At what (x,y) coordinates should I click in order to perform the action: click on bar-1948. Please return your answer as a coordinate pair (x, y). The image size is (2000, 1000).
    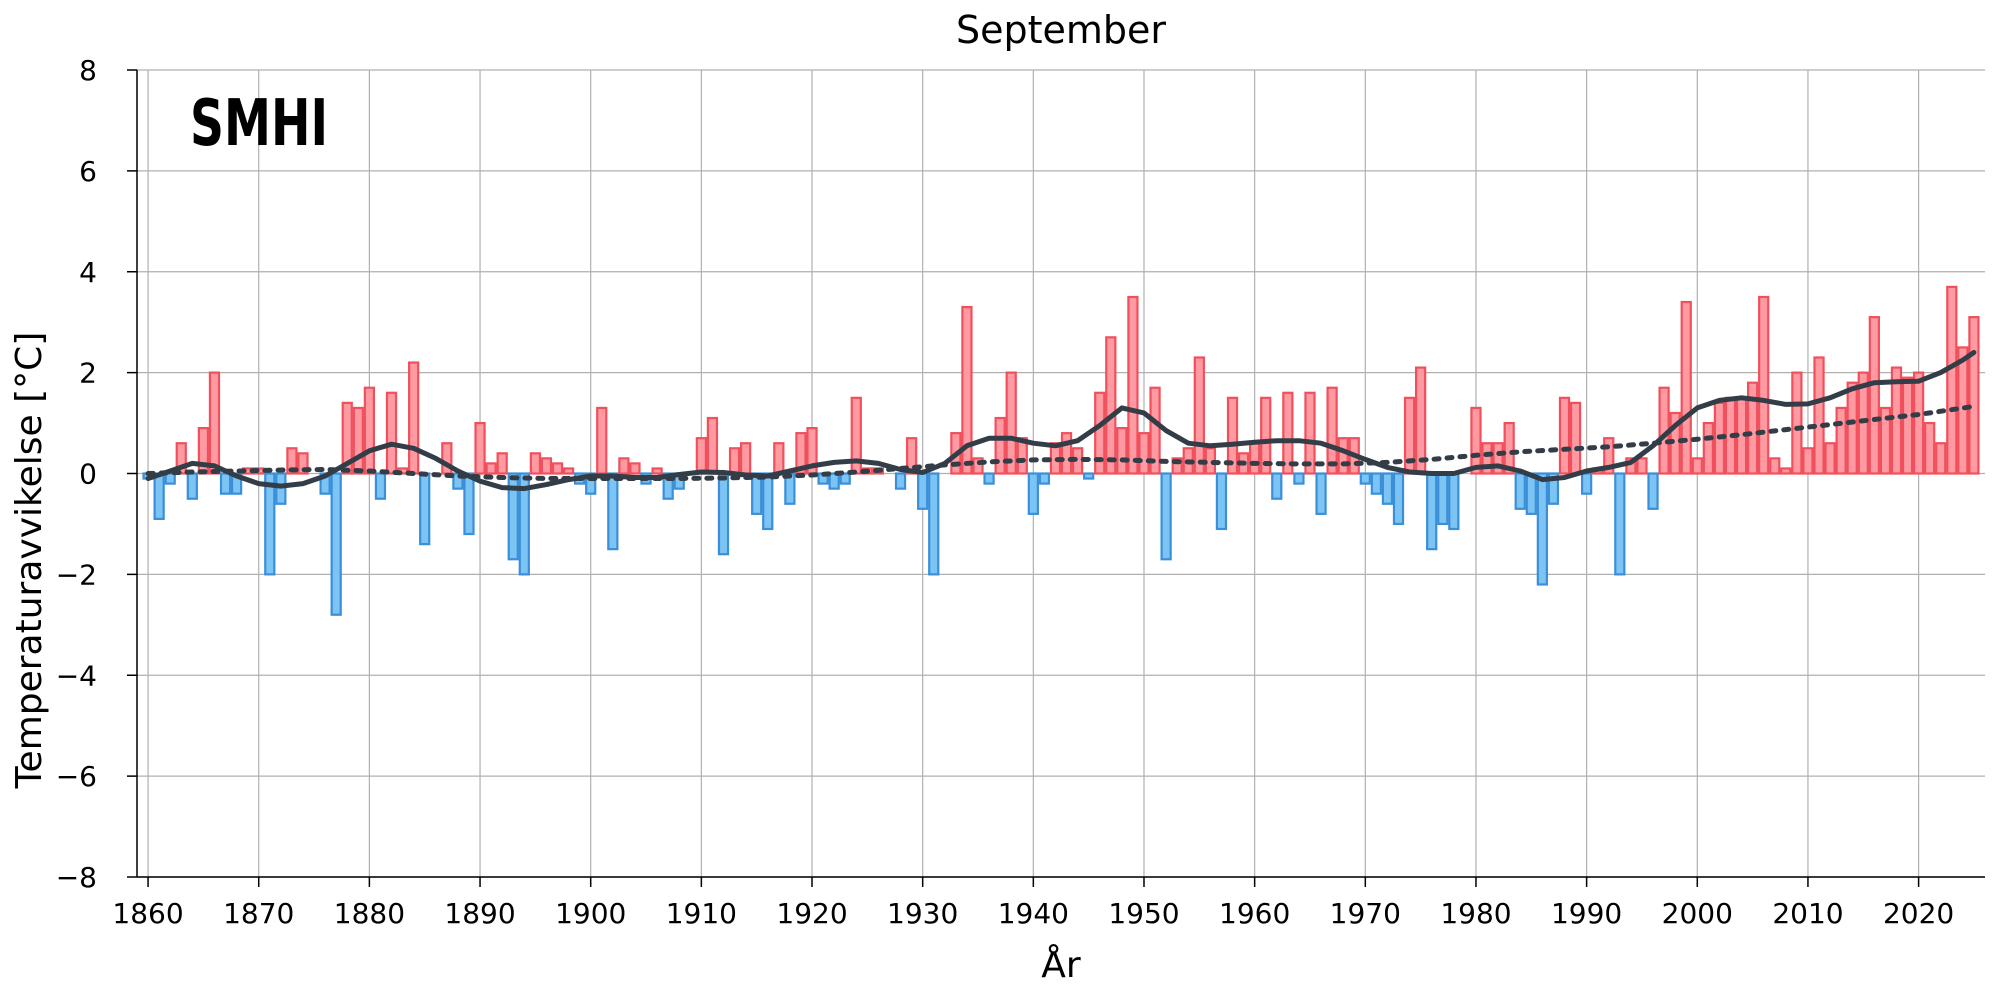
    Looking at the image, I should click on (1122, 451).